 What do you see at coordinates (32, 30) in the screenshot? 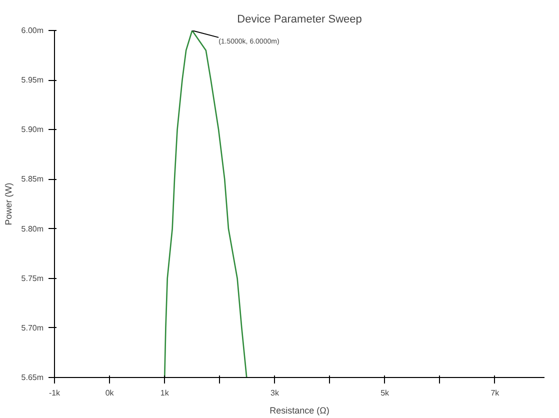
I see `y-tick-label: 6.00m` at bounding box center [32, 30].